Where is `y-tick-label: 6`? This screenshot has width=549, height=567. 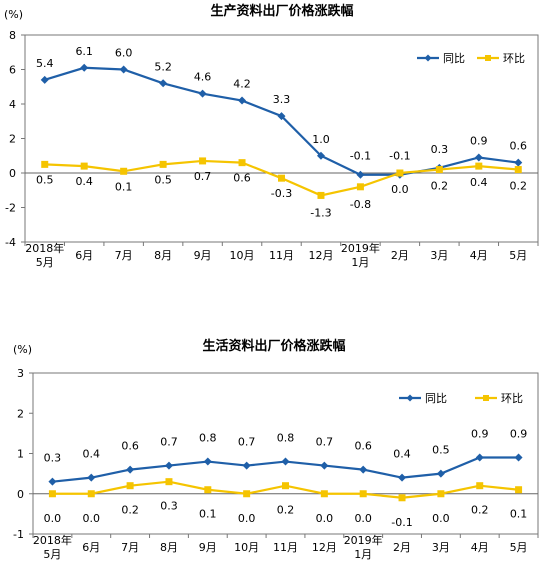 y-tick-label: 6 is located at coordinates (12, 70).